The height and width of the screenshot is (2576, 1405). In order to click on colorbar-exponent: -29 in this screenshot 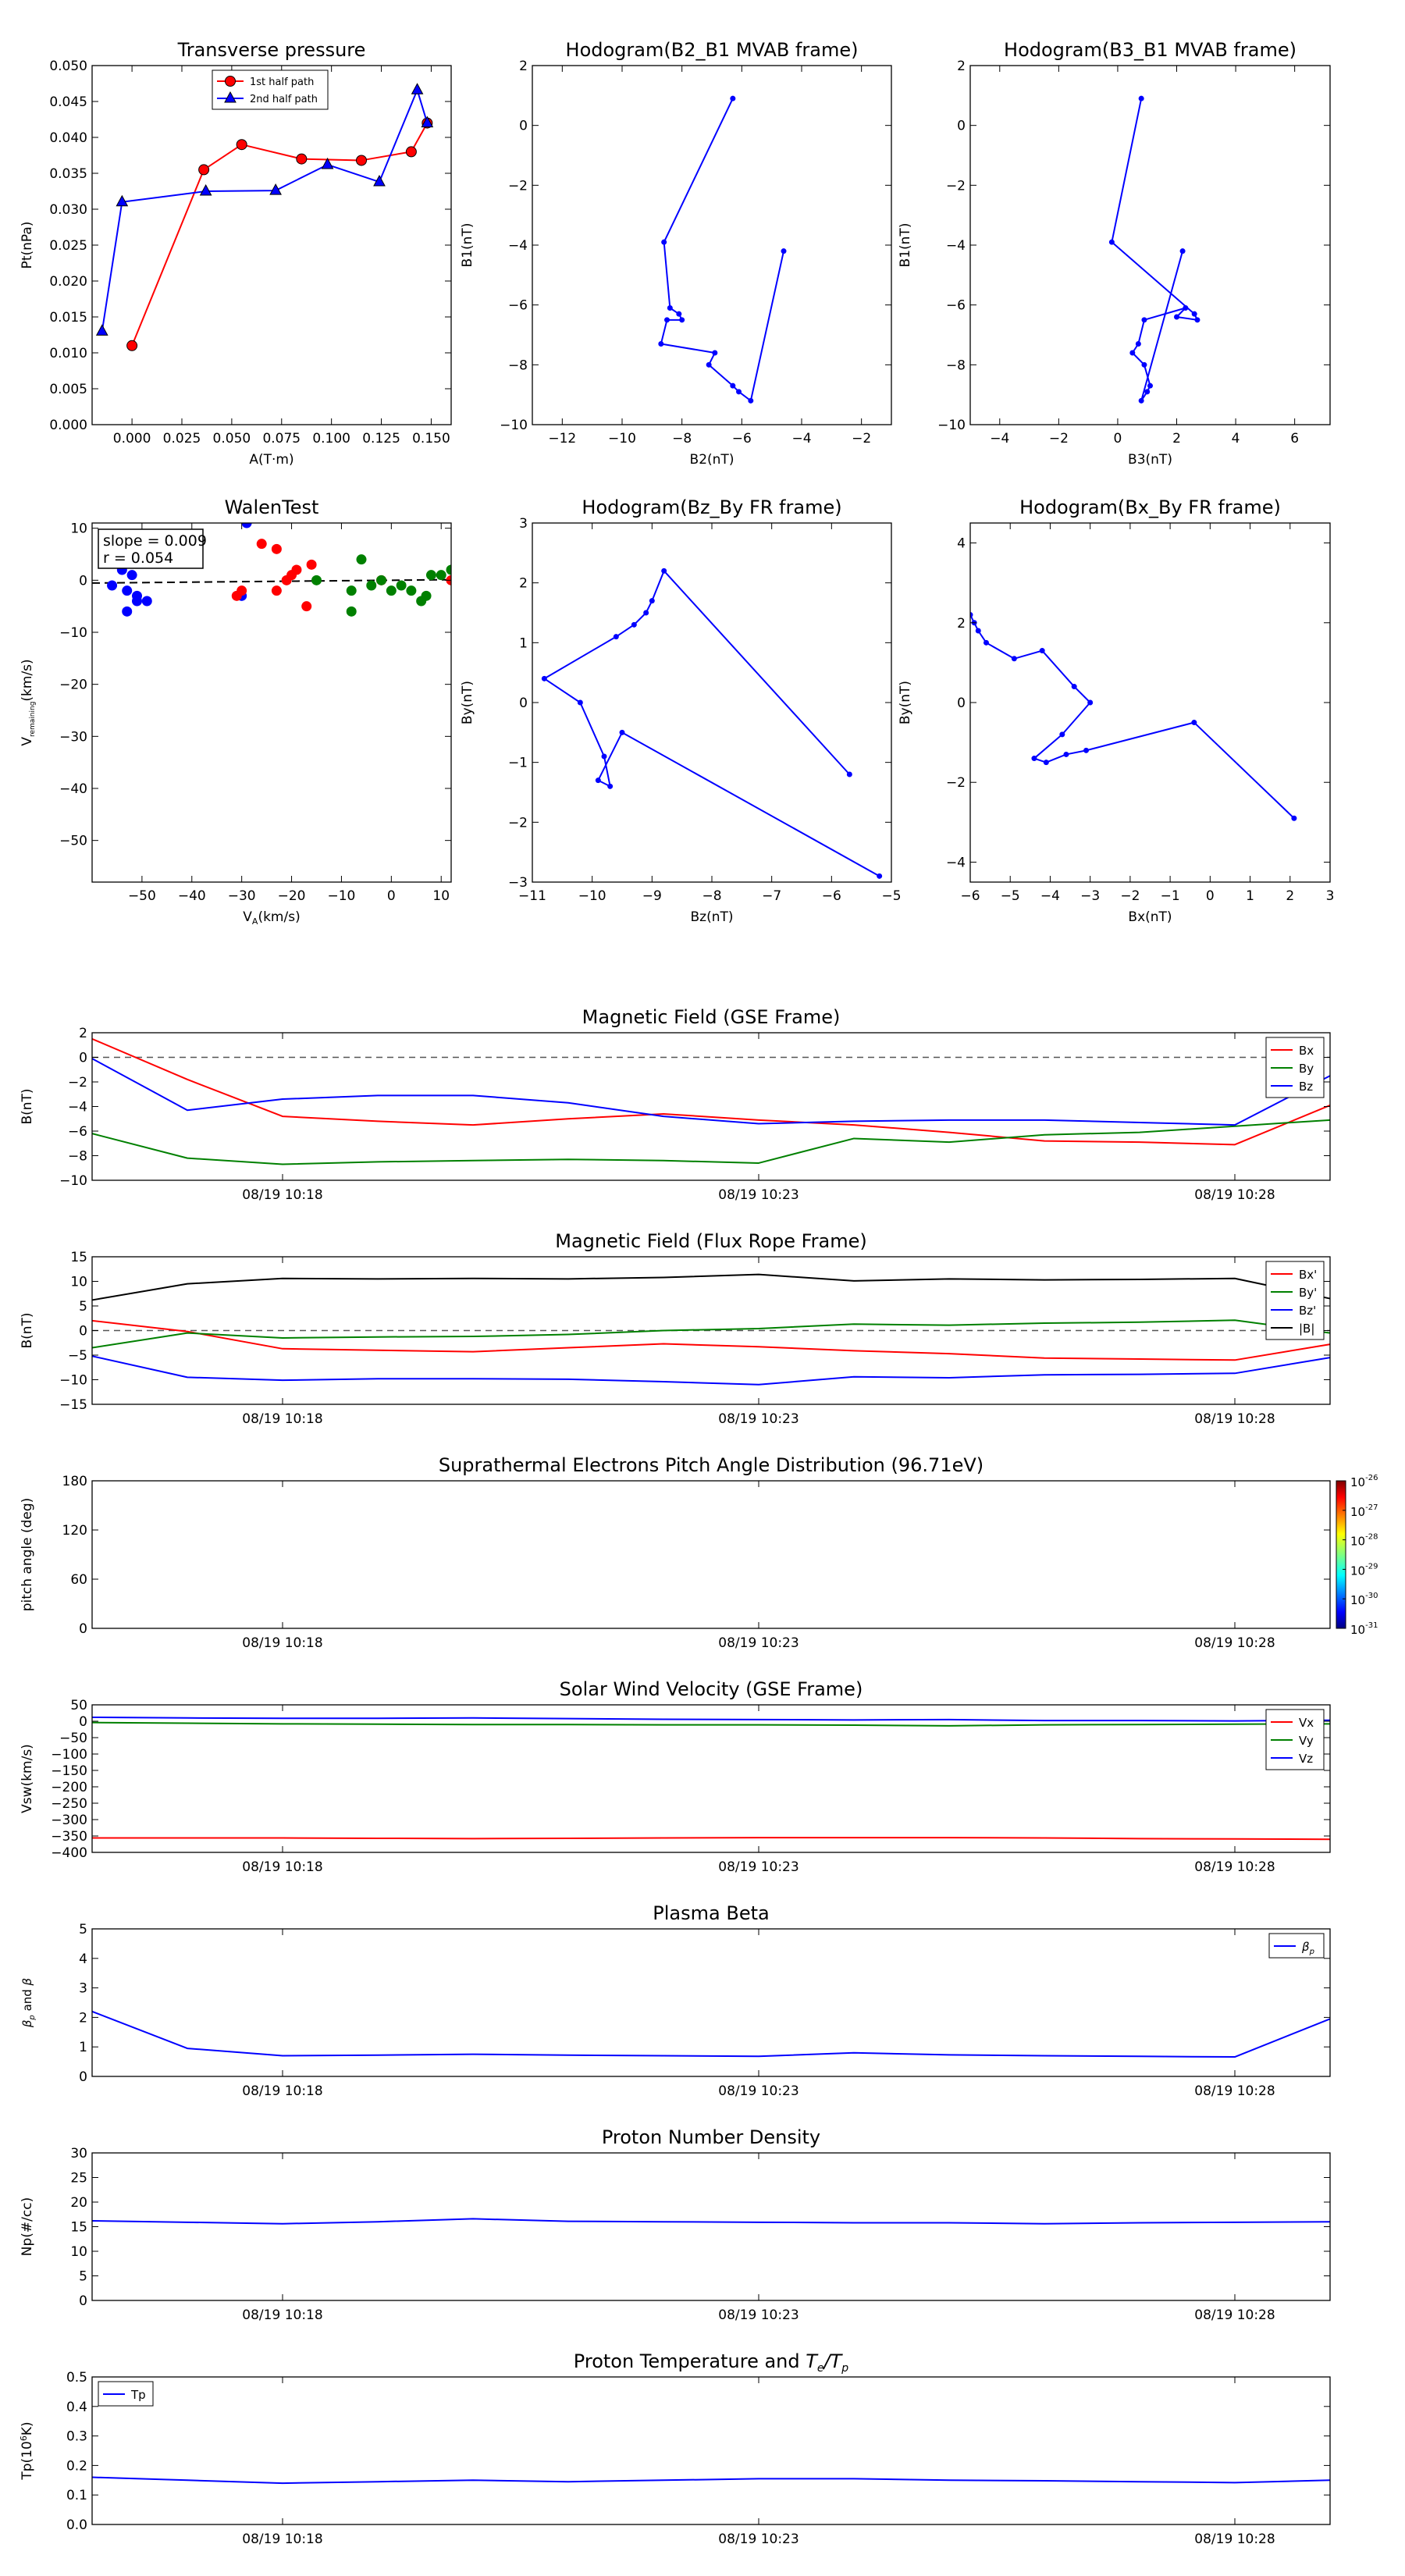, I will do `click(1371, 1566)`.